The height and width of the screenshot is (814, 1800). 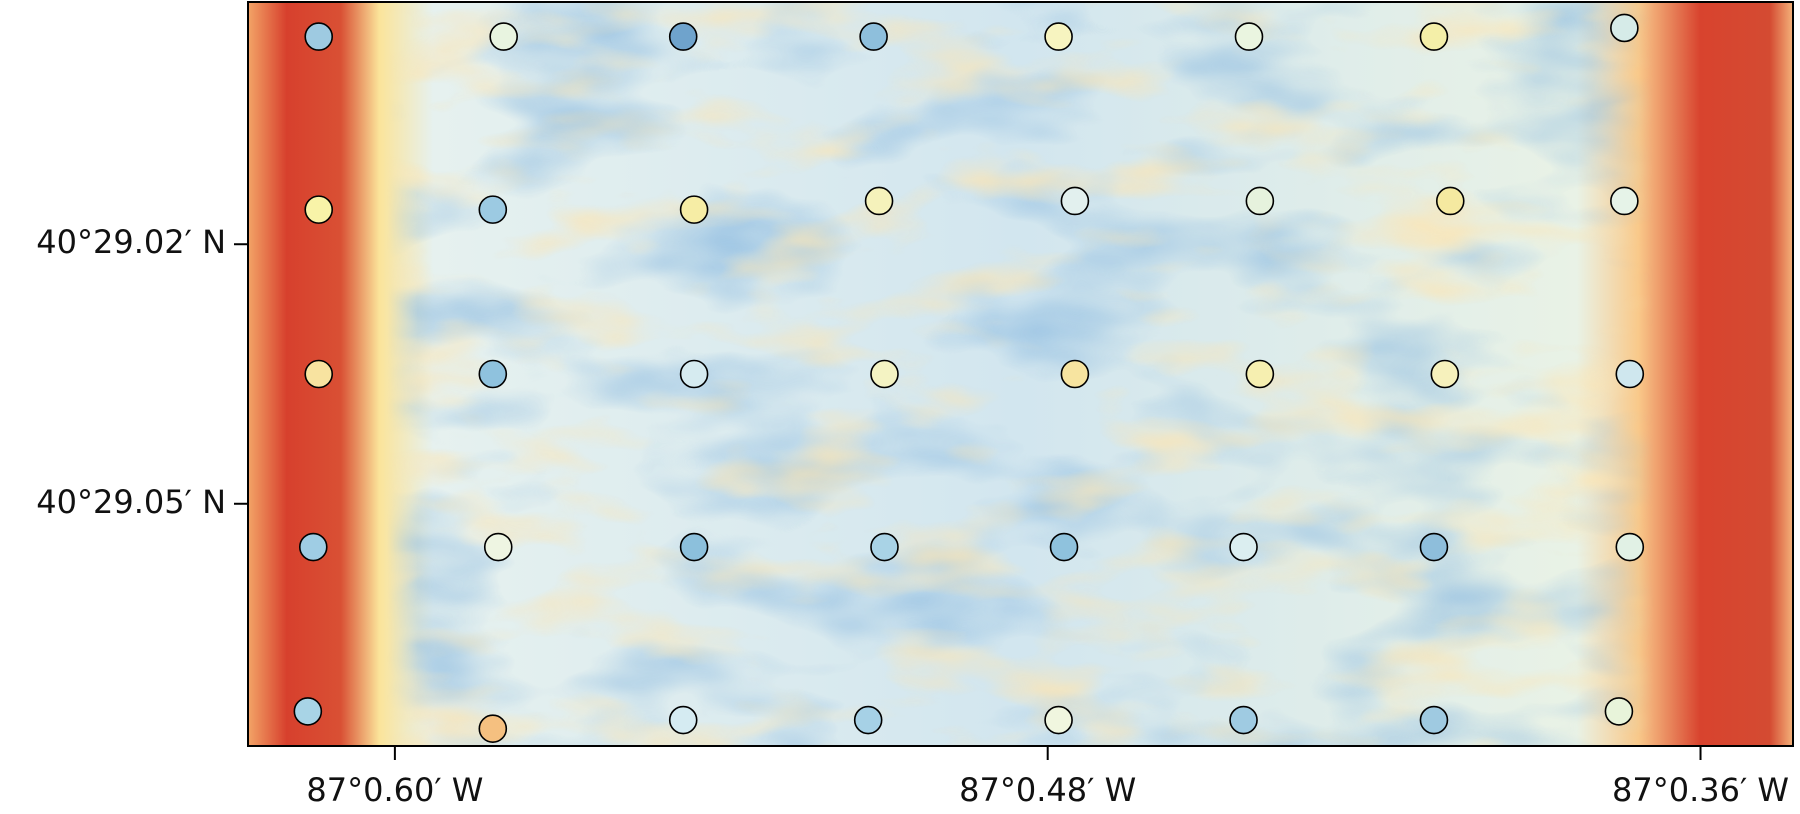 I want to click on x-tick-label: 87°0.36′ W, so click(x=1700, y=790).